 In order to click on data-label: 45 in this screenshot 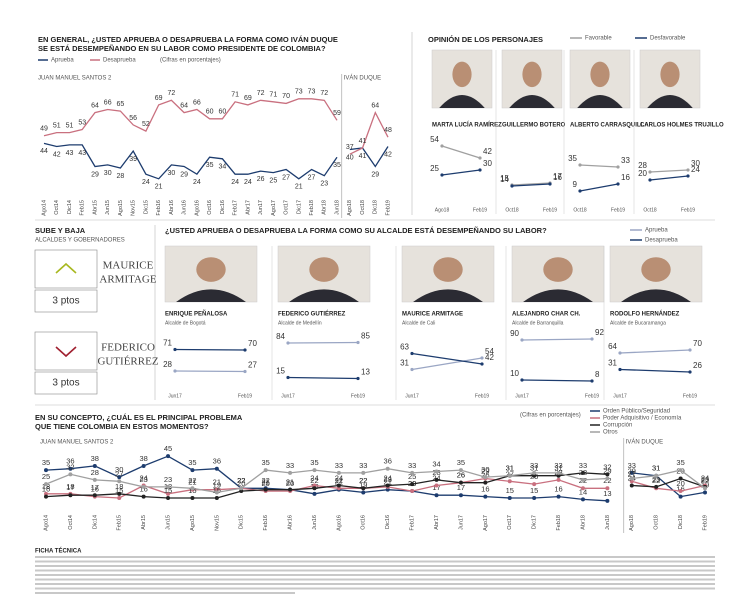, I will do `click(168, 448)`.